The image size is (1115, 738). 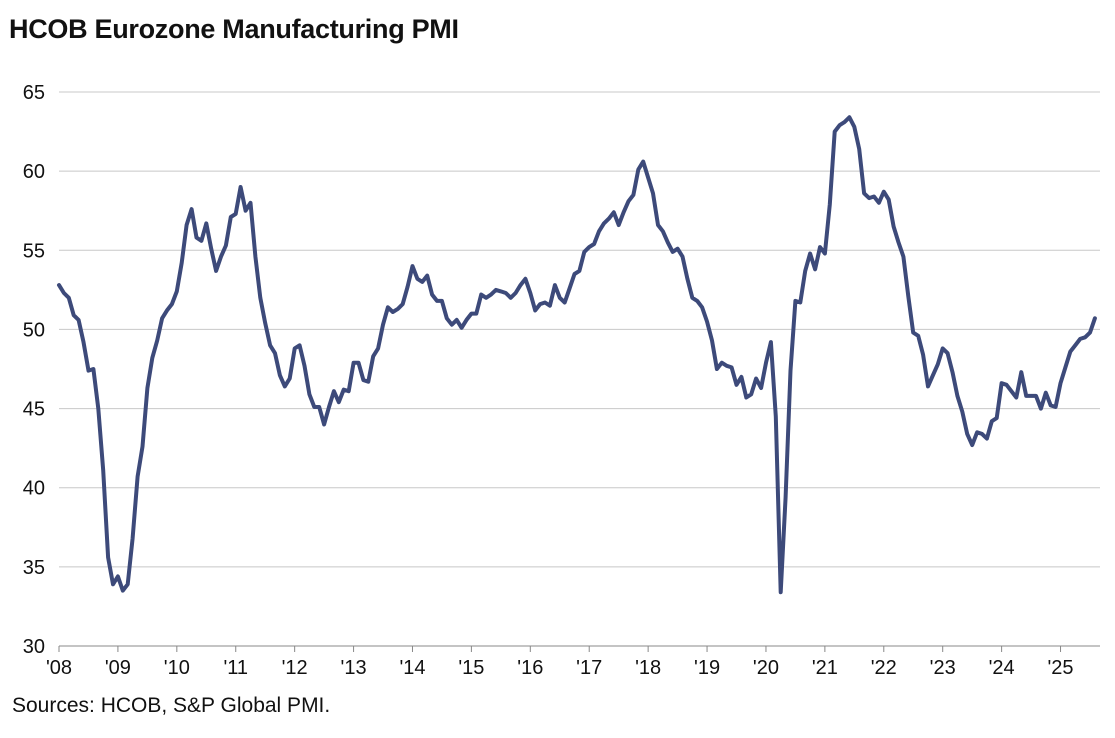 I want to click on x-tick-label-2023: '23, so click(x=943, y=668).